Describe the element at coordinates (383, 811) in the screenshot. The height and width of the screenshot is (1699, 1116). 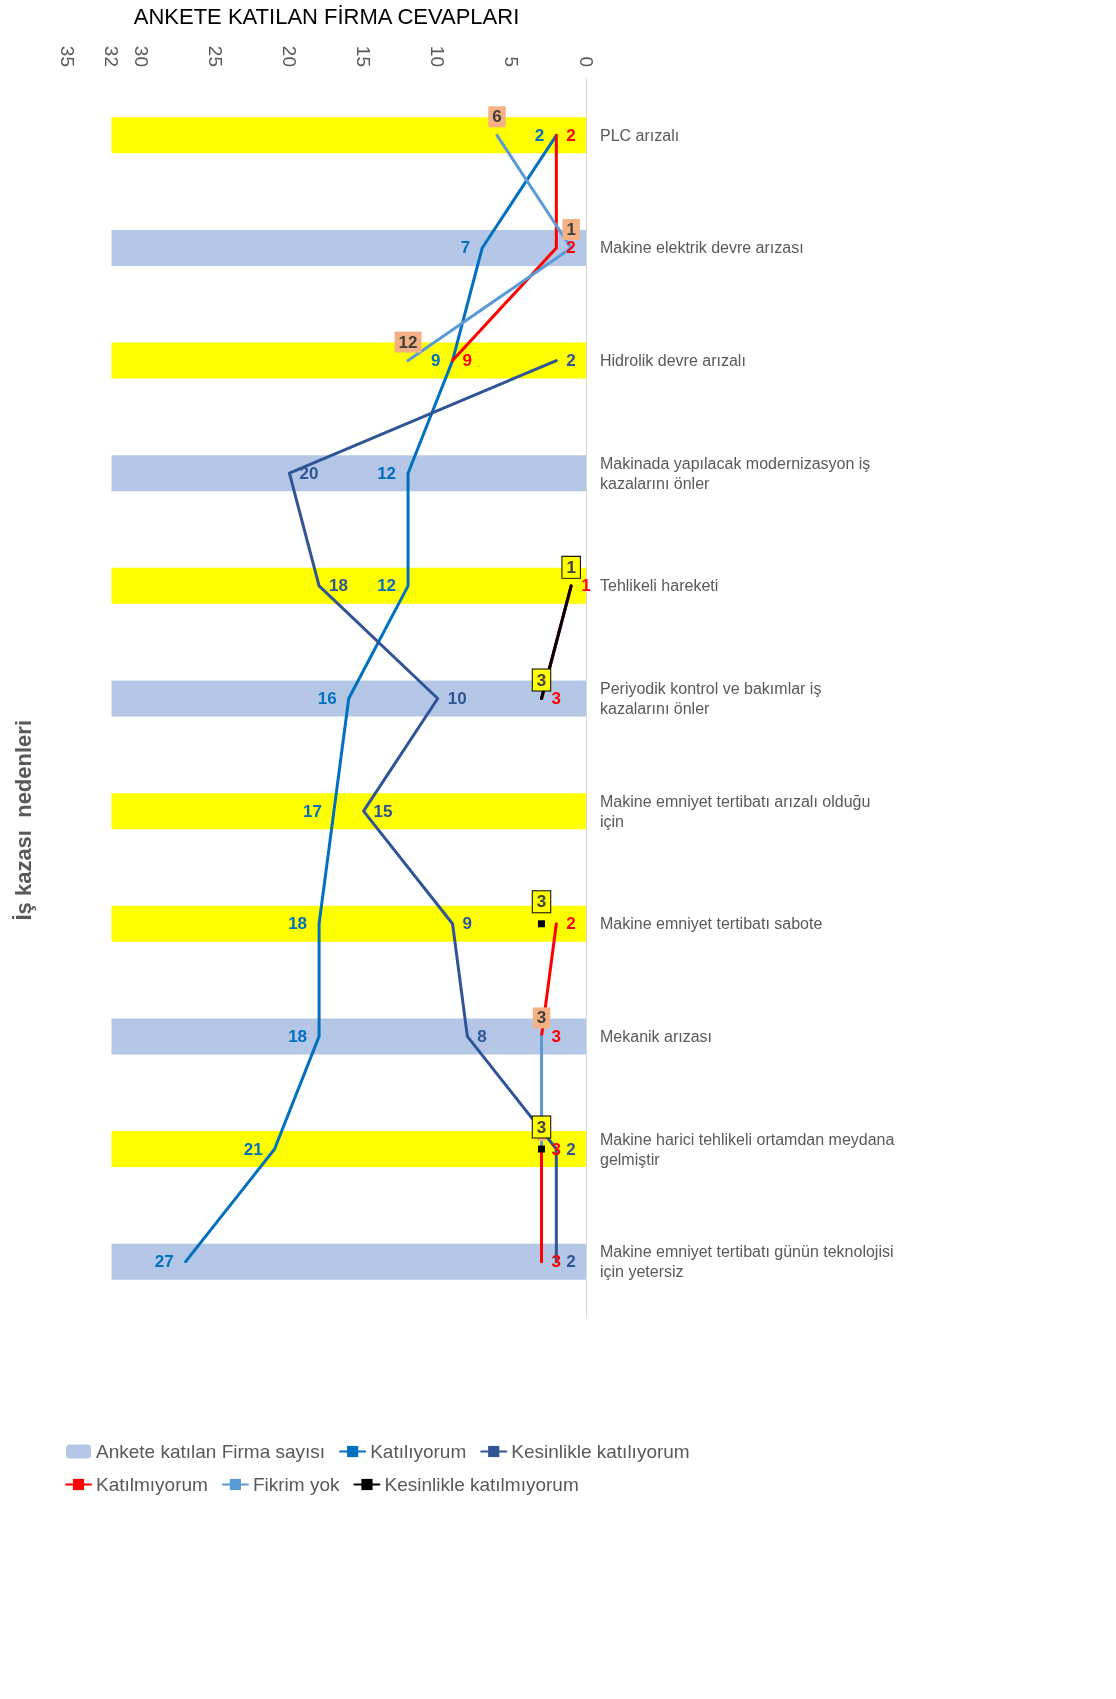
I see `data-label: 15` at that location.